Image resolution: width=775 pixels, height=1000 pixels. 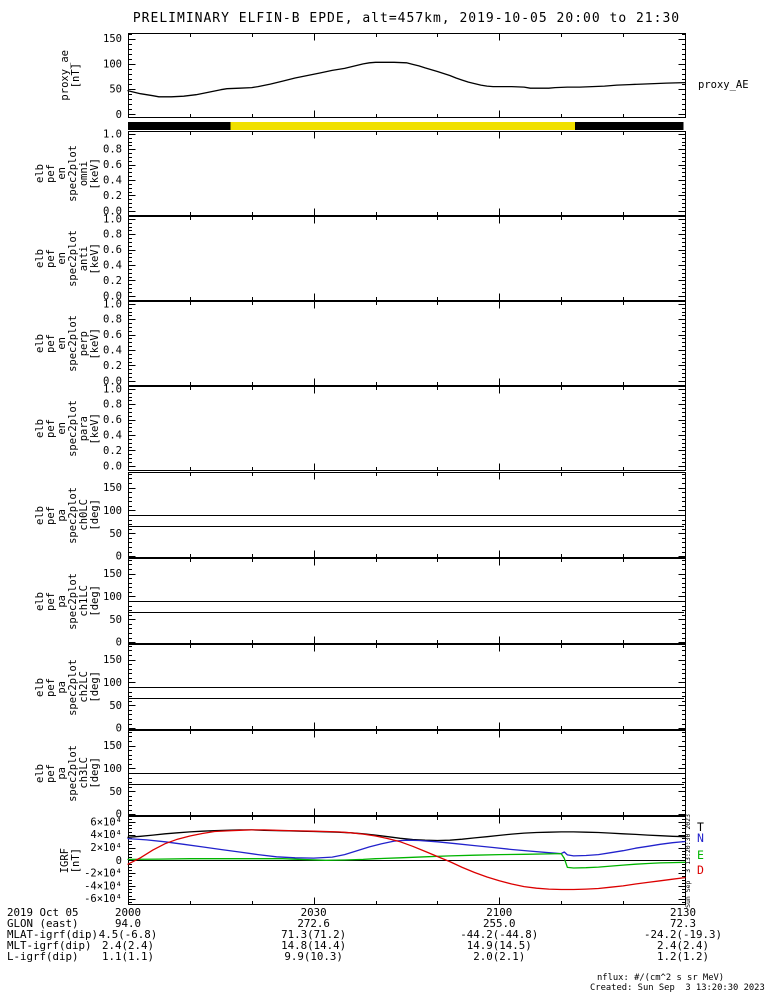 I want to click on table-cell: 2130, so click(x=683, y=912).